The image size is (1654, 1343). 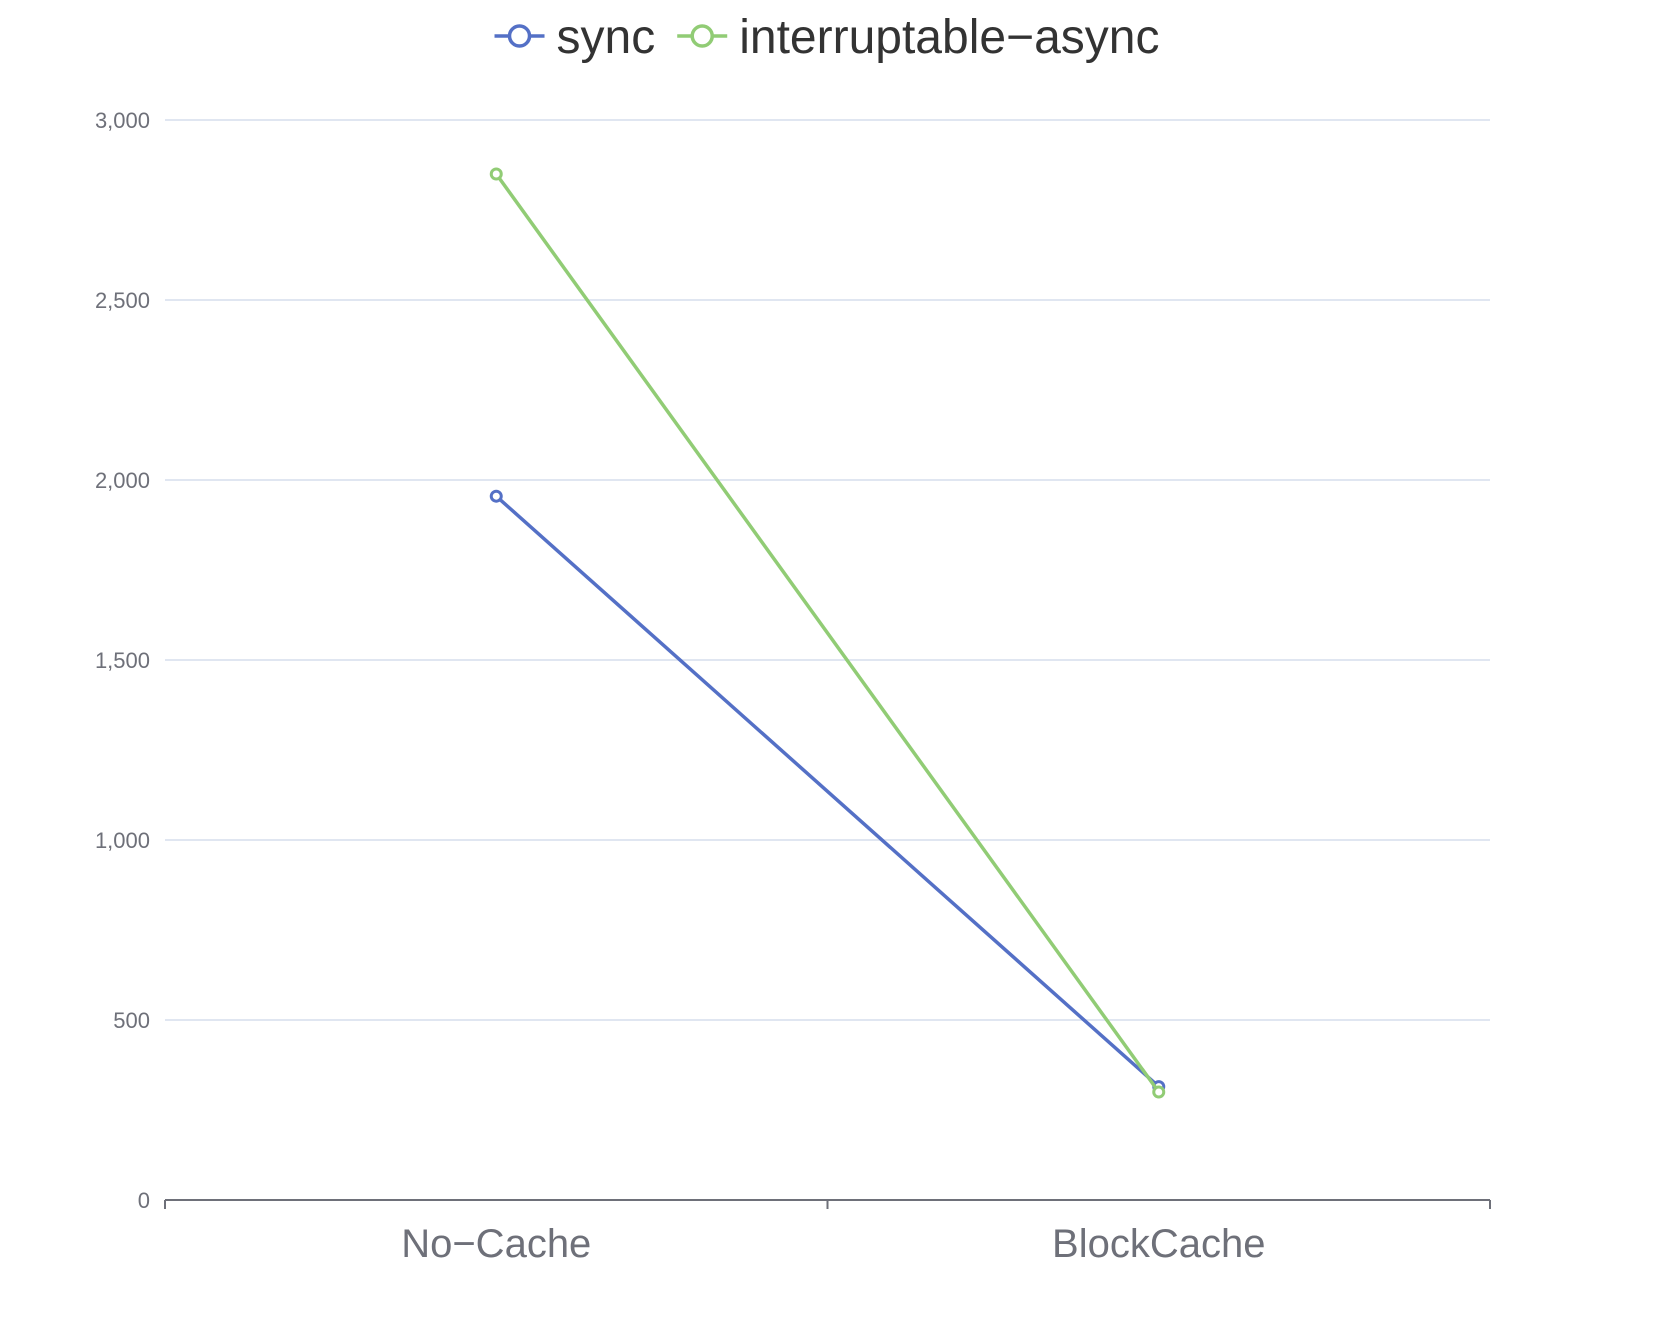 I want to click on legend: sync interruptable−async, so click(x=827, y=37).